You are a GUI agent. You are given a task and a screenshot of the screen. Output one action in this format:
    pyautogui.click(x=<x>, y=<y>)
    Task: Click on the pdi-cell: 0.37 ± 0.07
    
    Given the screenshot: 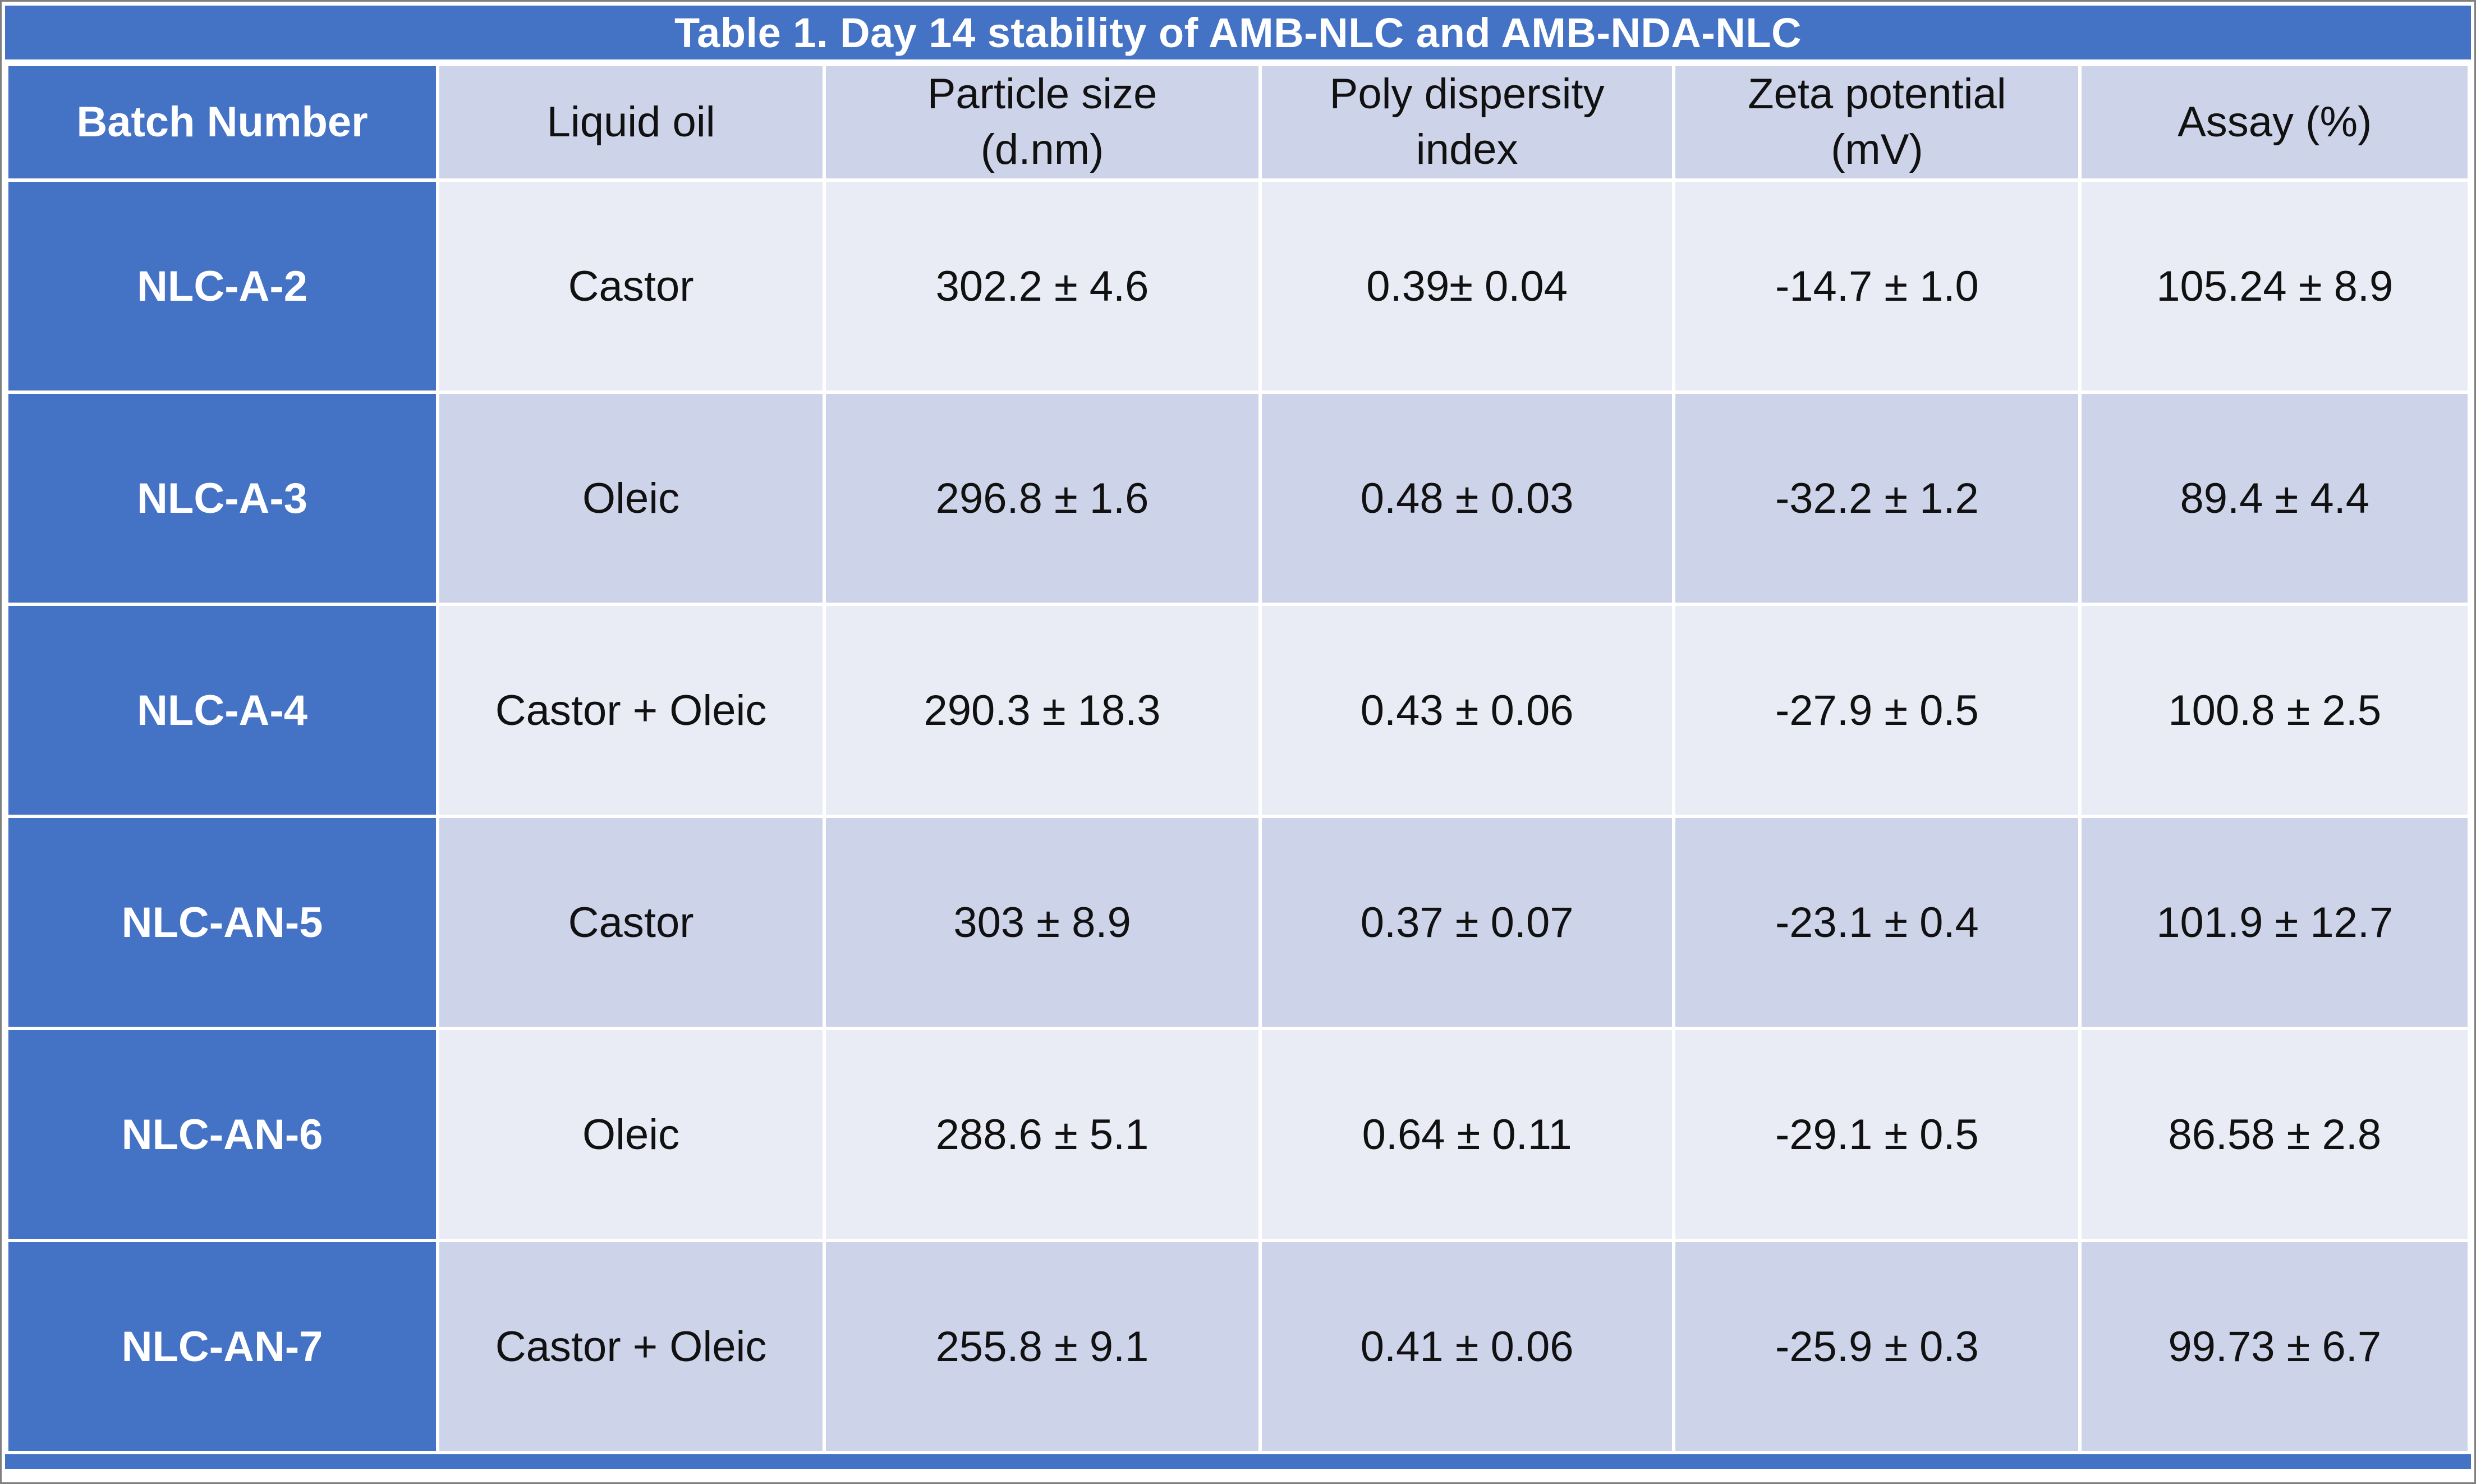 What is the action you would take?
    pyautogui.click(x=1467, y=922)
    